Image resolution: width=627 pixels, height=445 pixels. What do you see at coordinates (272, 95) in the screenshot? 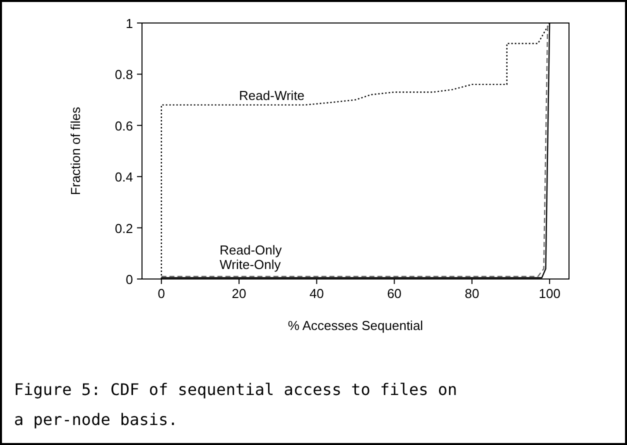
I see `series-label: Read-Write` at bounding box center [272, 95].